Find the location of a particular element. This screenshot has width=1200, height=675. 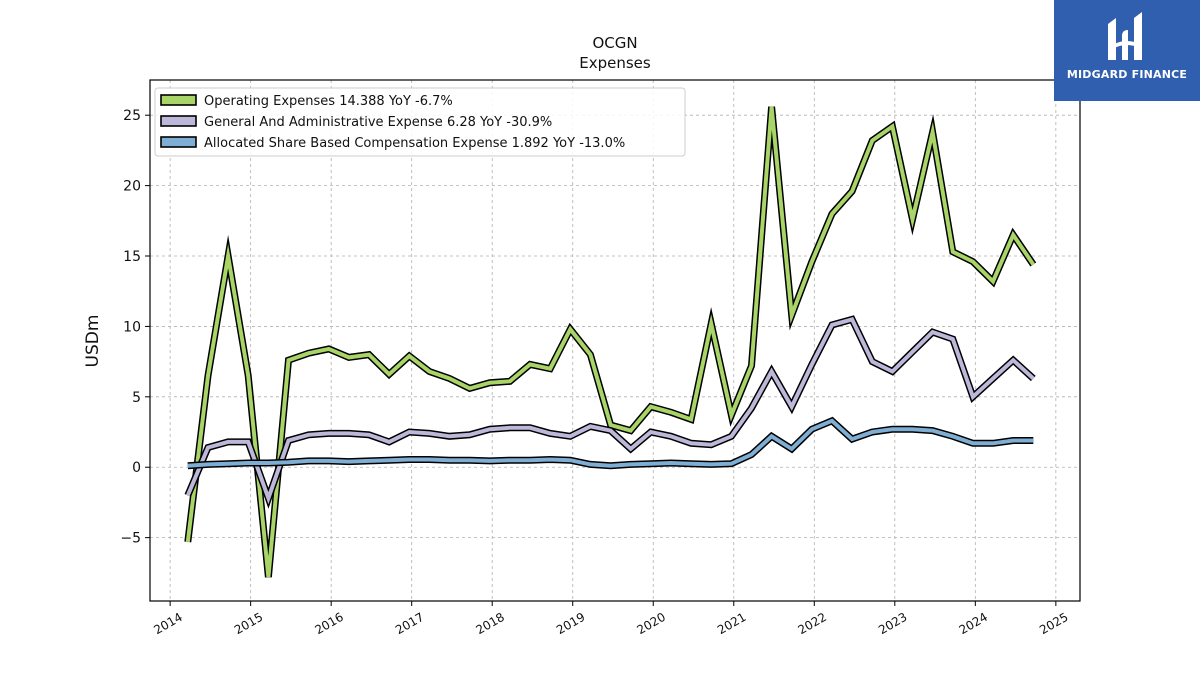

y-tick-label: 0 is located at coordinates (136, 468).